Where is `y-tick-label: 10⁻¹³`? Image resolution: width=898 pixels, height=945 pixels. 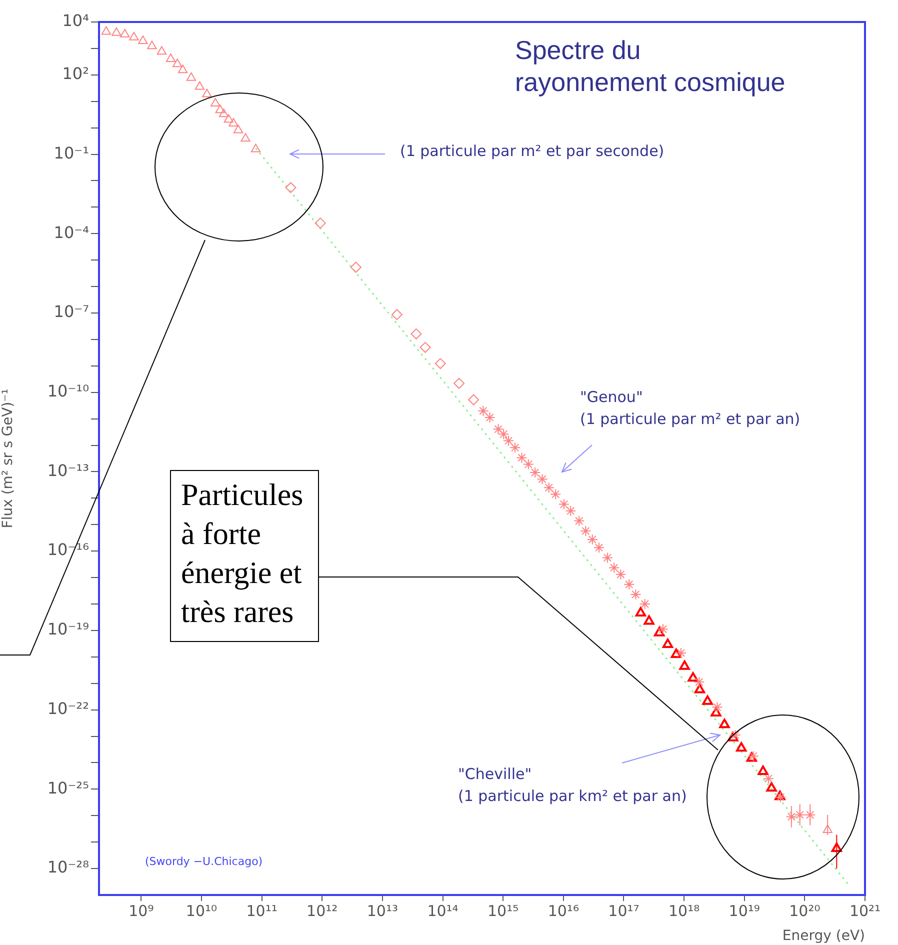
y-tick-label: 10⁻¹³ is located at coordinates (68, 470).